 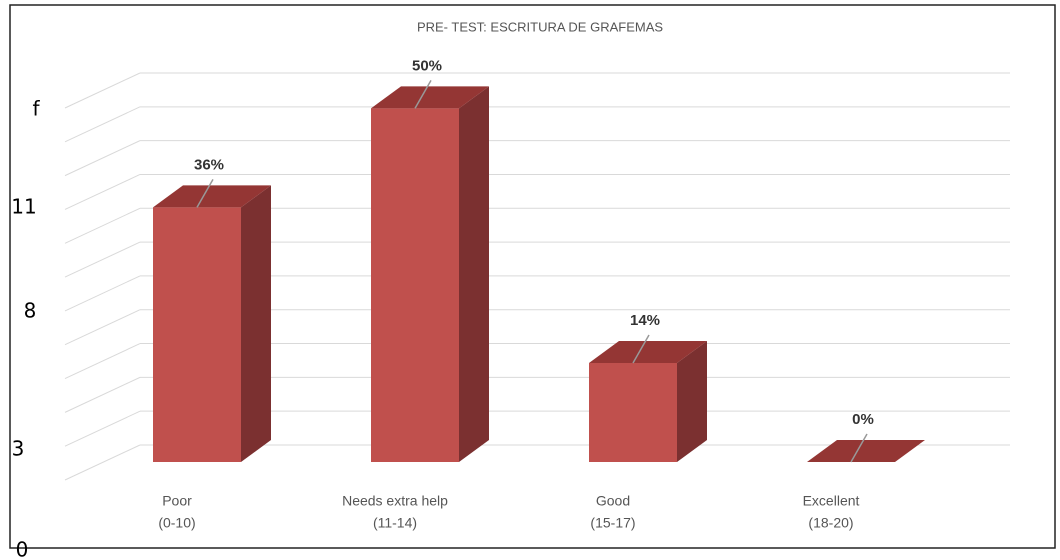 What do you see at coordinates (395, 501) in the screenshot?
I see `x-tick-label: Needs extra help` at bounding box center [395, 501].